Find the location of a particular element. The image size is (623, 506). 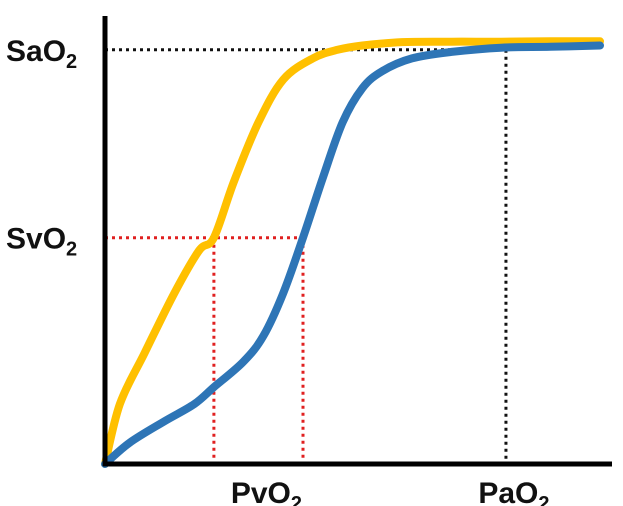

x-tick-label-1: PaO2 is located at coordinates (513, 491).